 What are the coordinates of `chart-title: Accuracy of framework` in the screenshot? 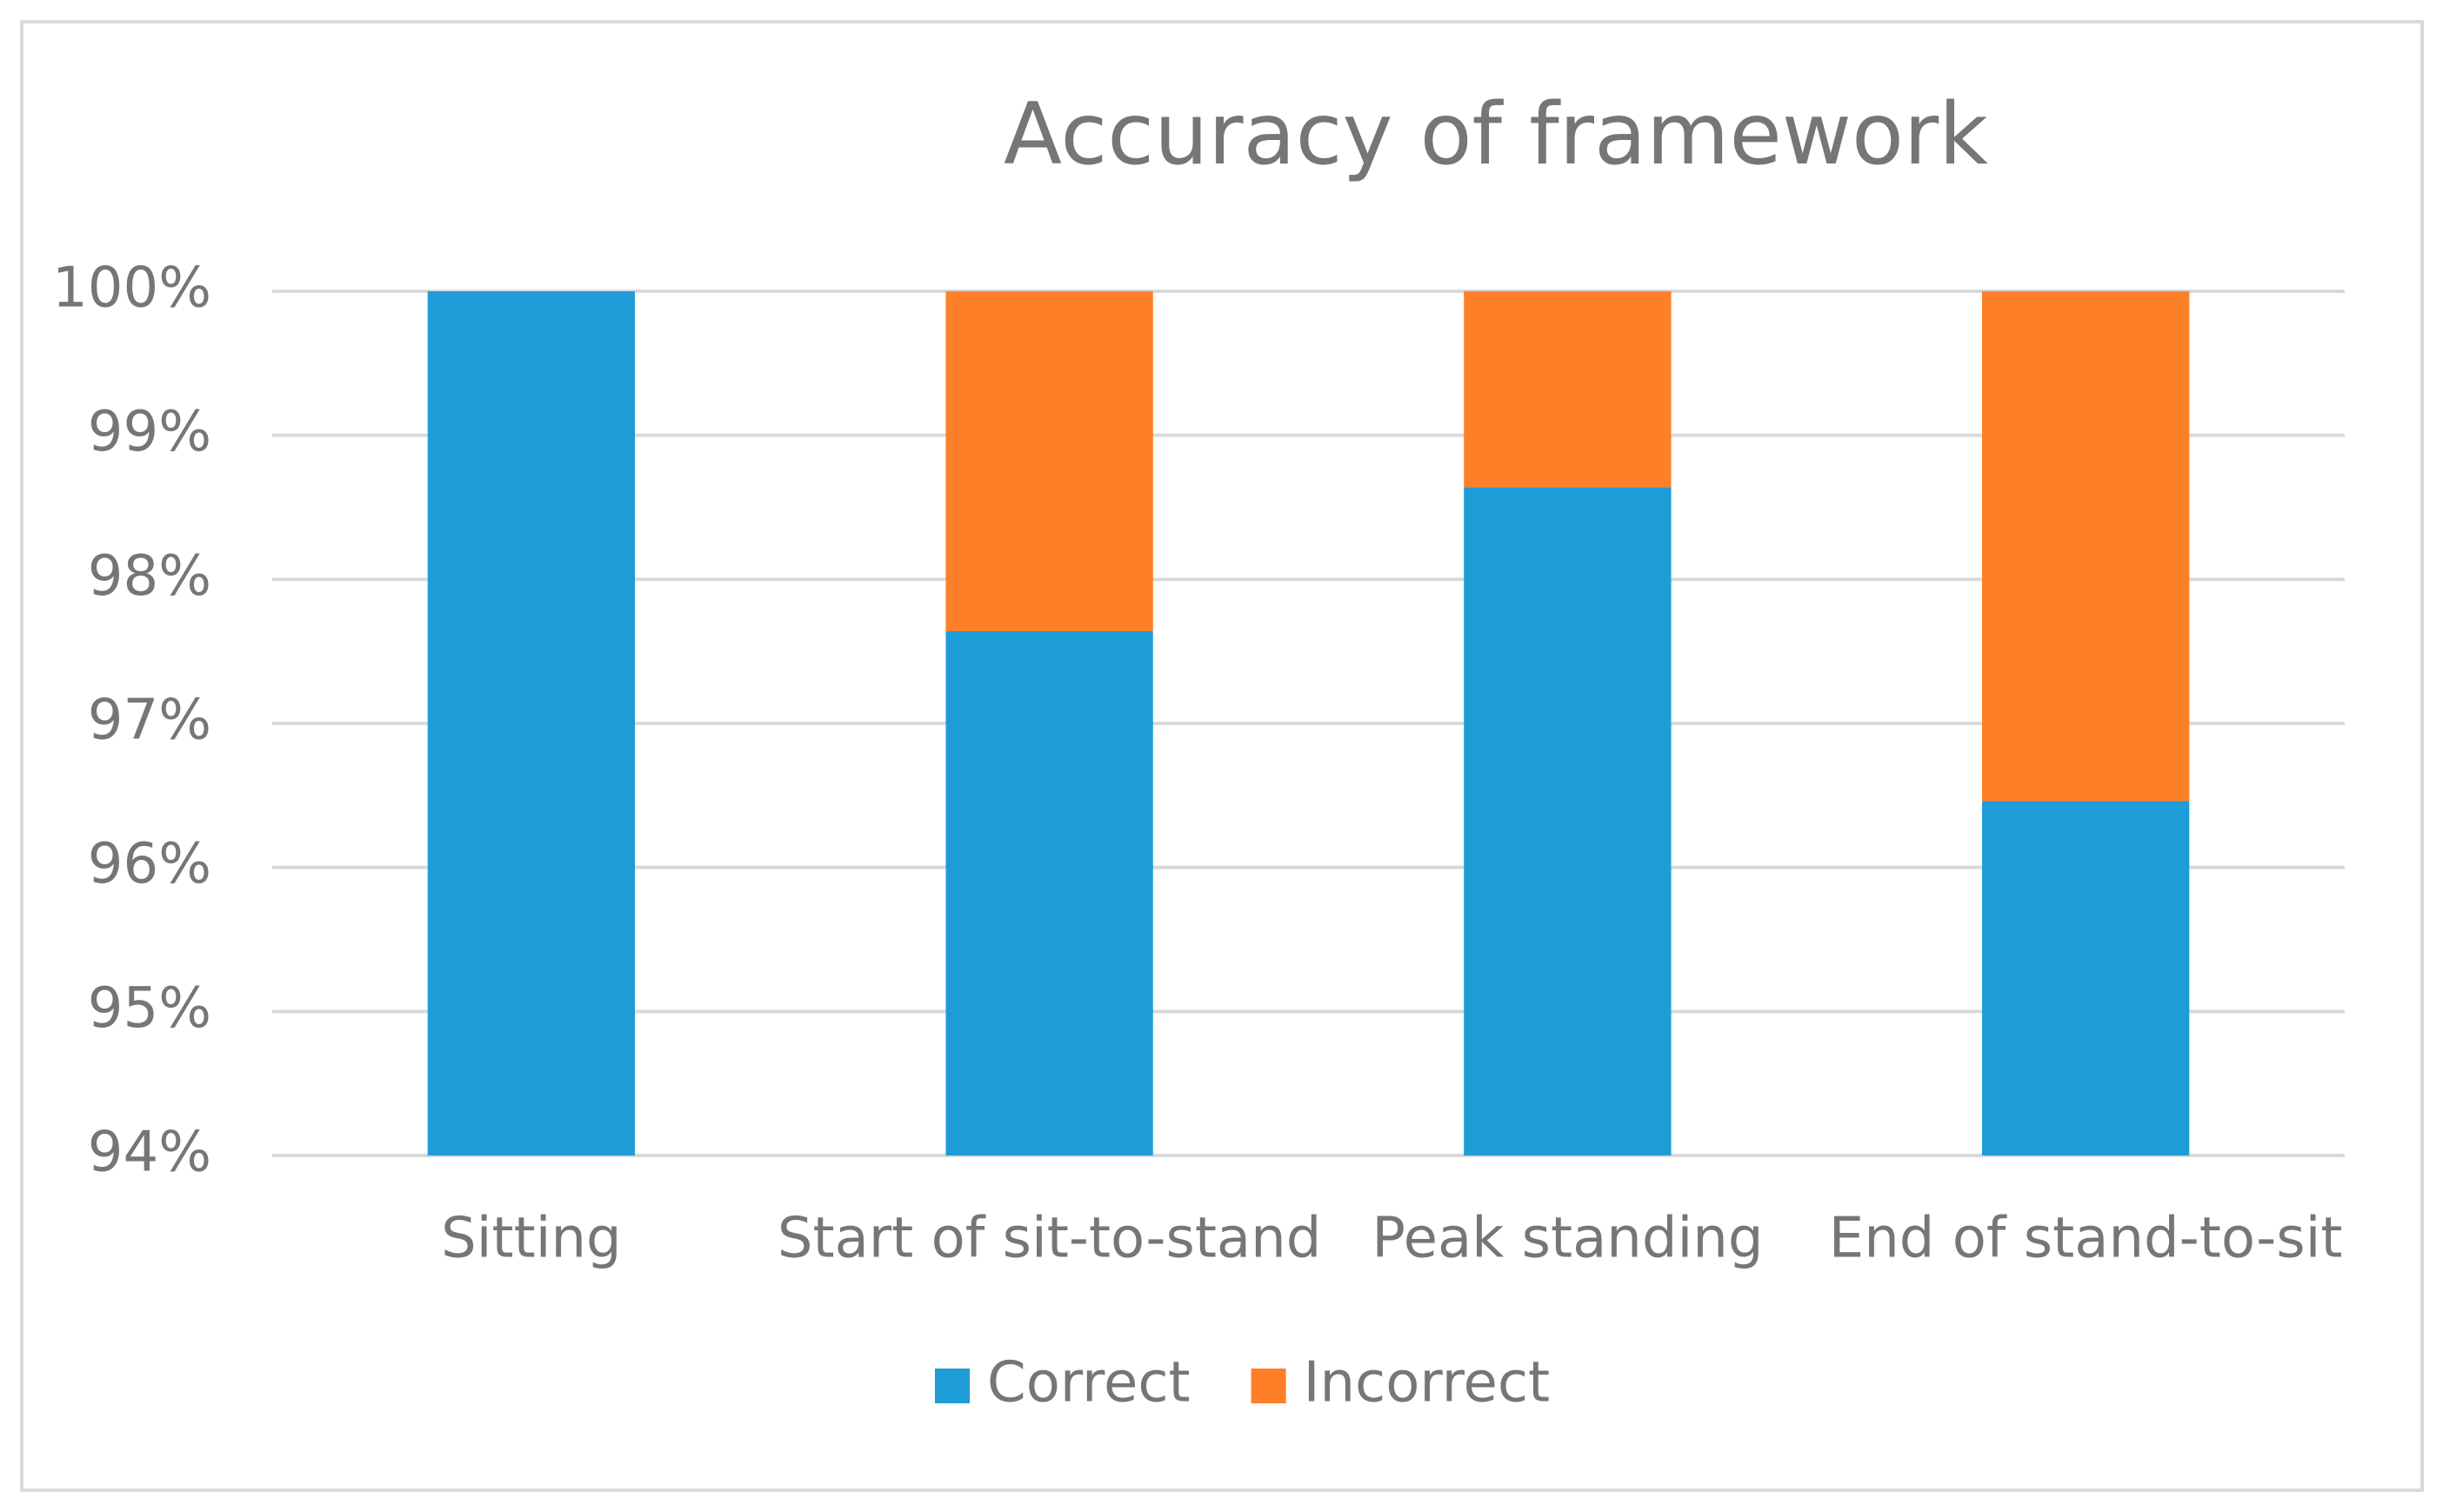 It's located at (1496, 134).